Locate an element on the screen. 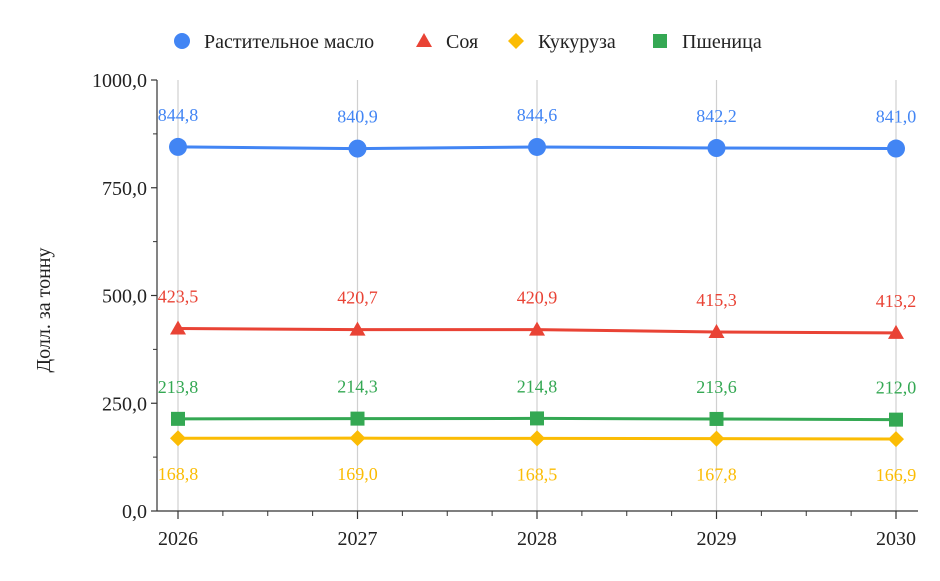  data-label: 842,2 is located at coordinates (716, 116).